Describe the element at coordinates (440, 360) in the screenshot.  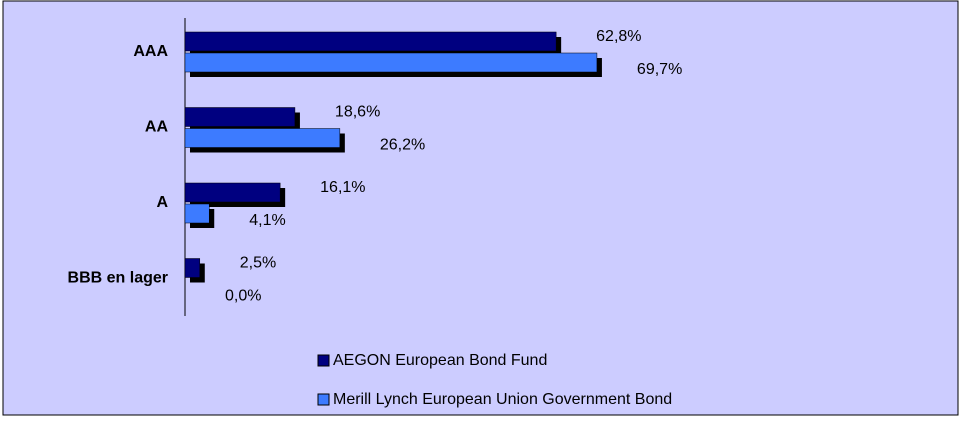
I see `legend-label: AEGON European Bond Fund` at that location.